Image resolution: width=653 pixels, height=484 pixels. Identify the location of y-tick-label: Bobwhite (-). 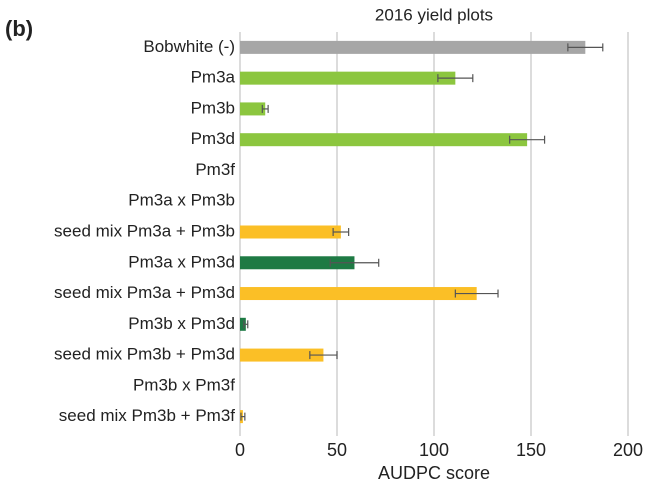
(189, 46).